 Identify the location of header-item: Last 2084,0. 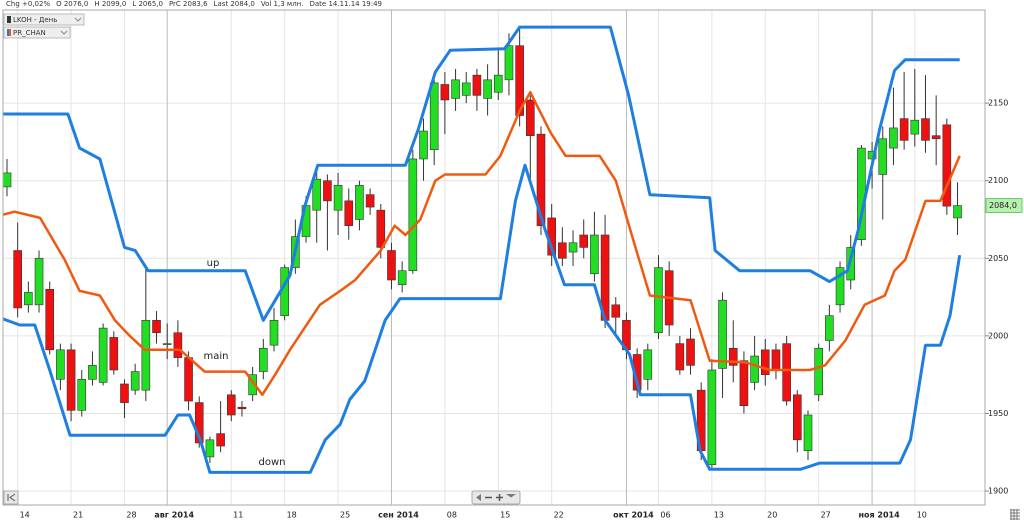
(234, 4).